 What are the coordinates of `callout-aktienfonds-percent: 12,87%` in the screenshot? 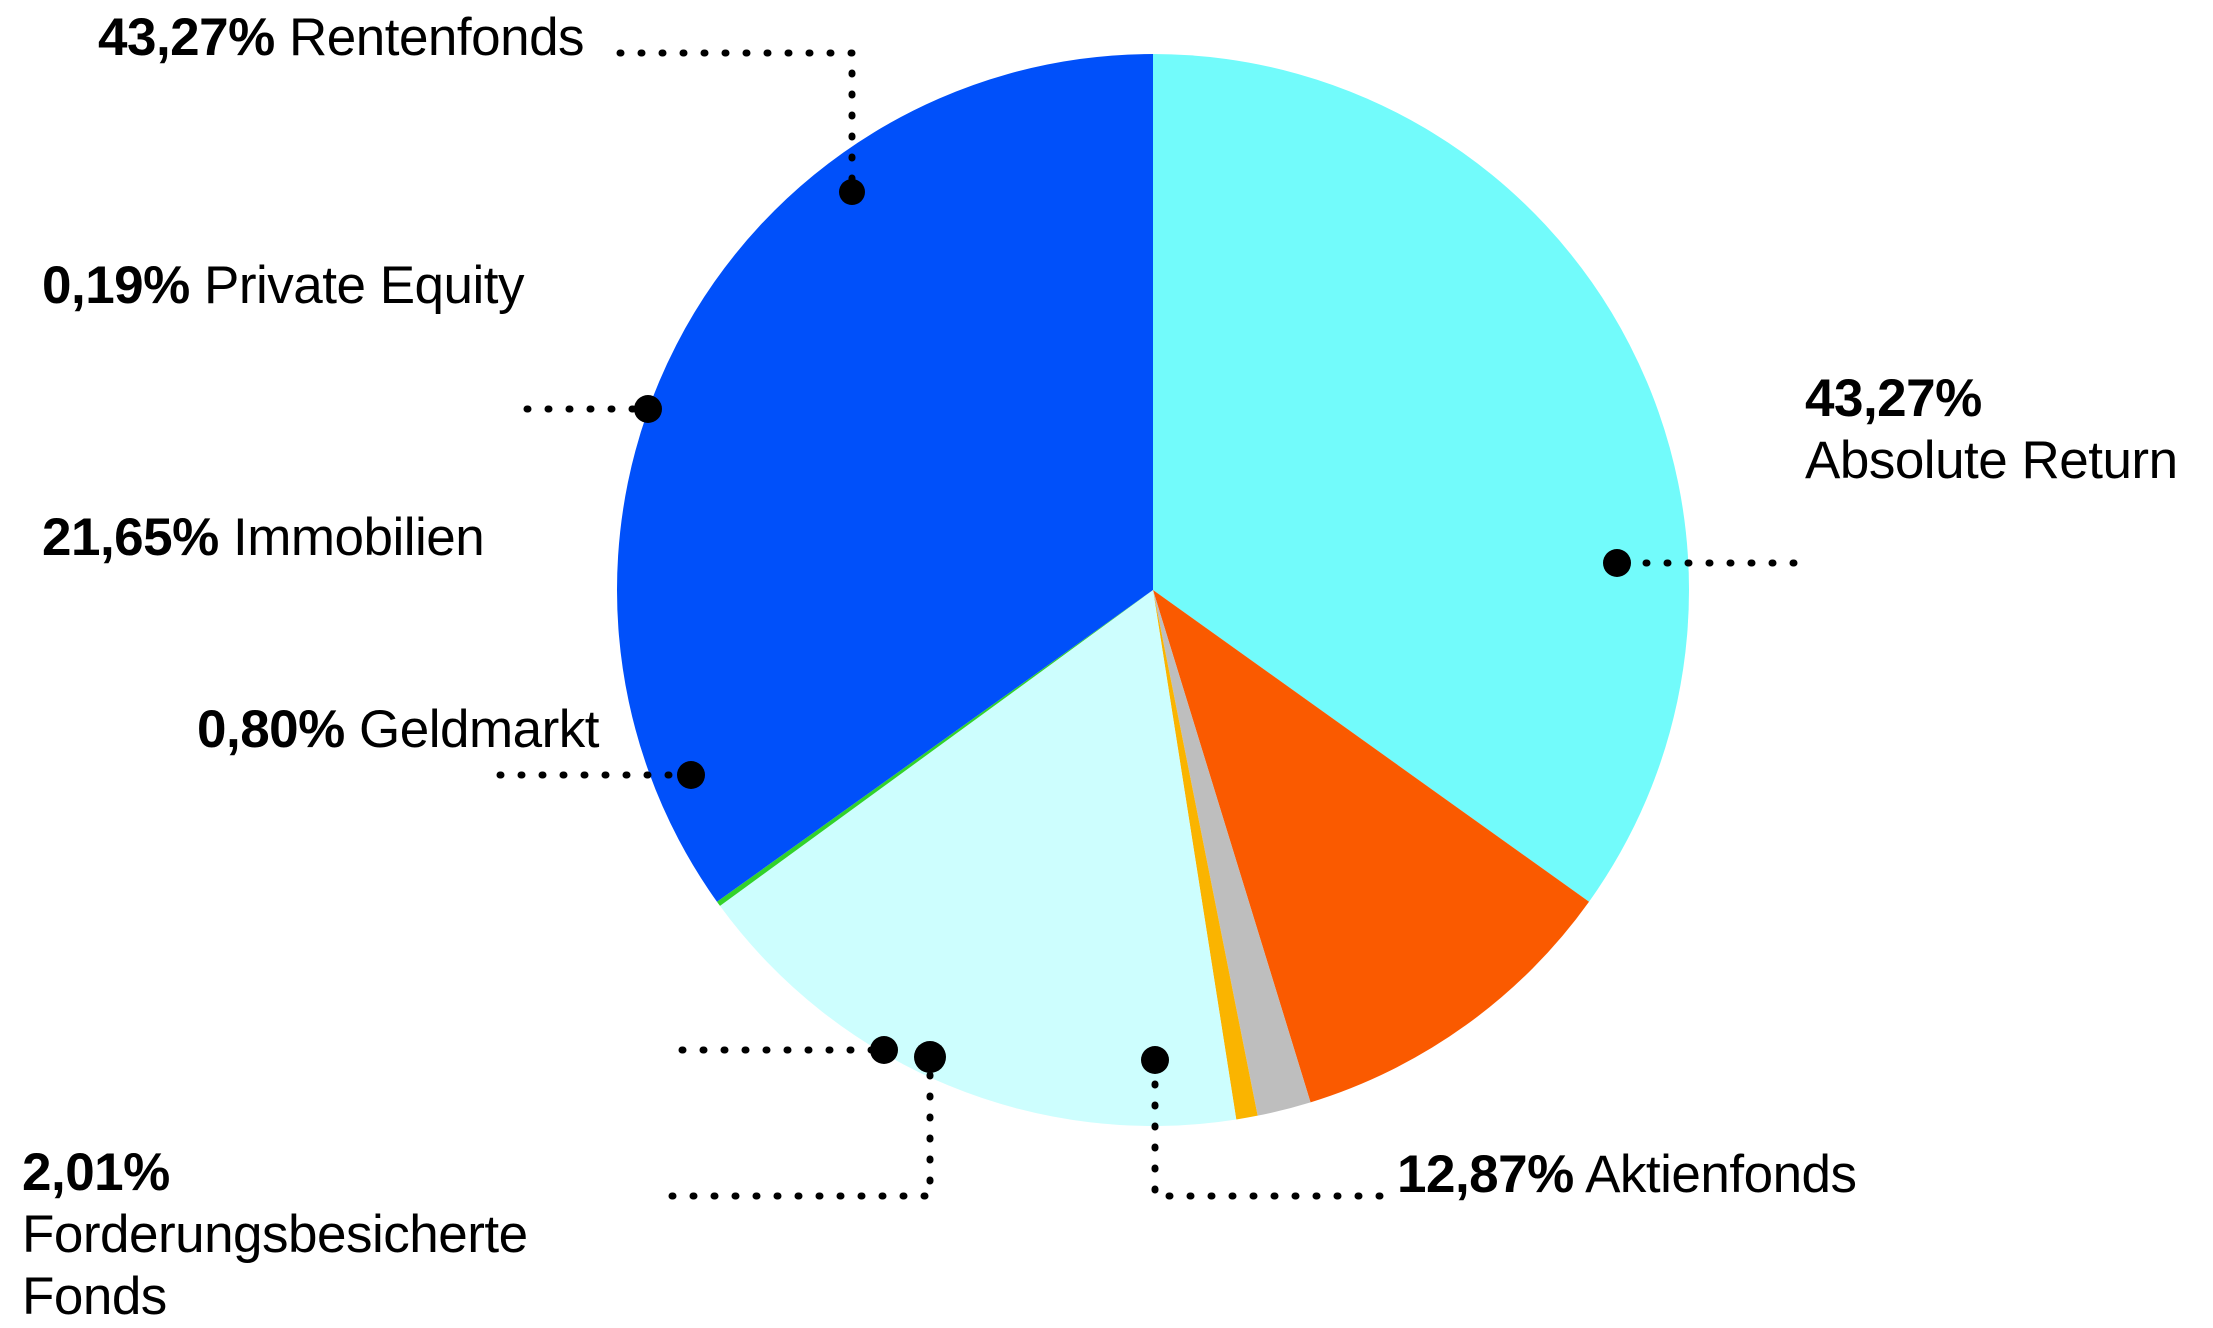 It's located at (1485, 1174).